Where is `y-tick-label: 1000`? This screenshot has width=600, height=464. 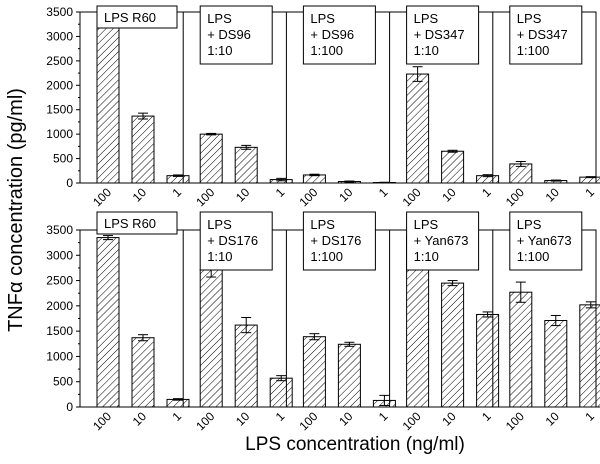 y-tick-label: 1000 is located at coordinates (59, 134).